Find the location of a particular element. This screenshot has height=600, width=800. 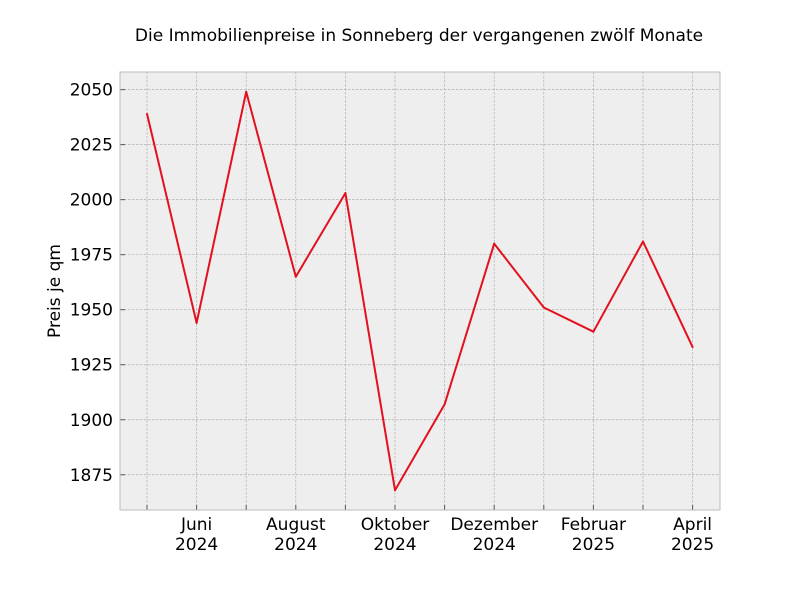

x-tick-label-month: Juni is located at coordinates (196, 525).